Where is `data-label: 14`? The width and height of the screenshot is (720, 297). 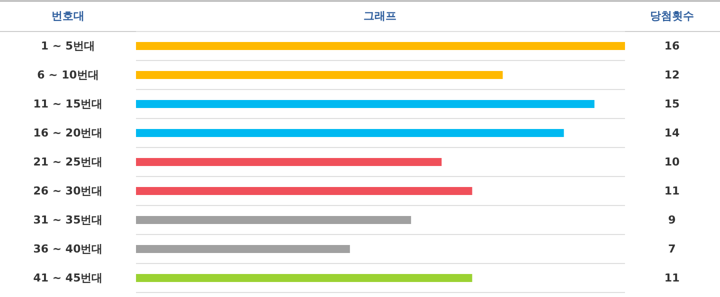 data-label: 14 is located at coordinates (672, 133).